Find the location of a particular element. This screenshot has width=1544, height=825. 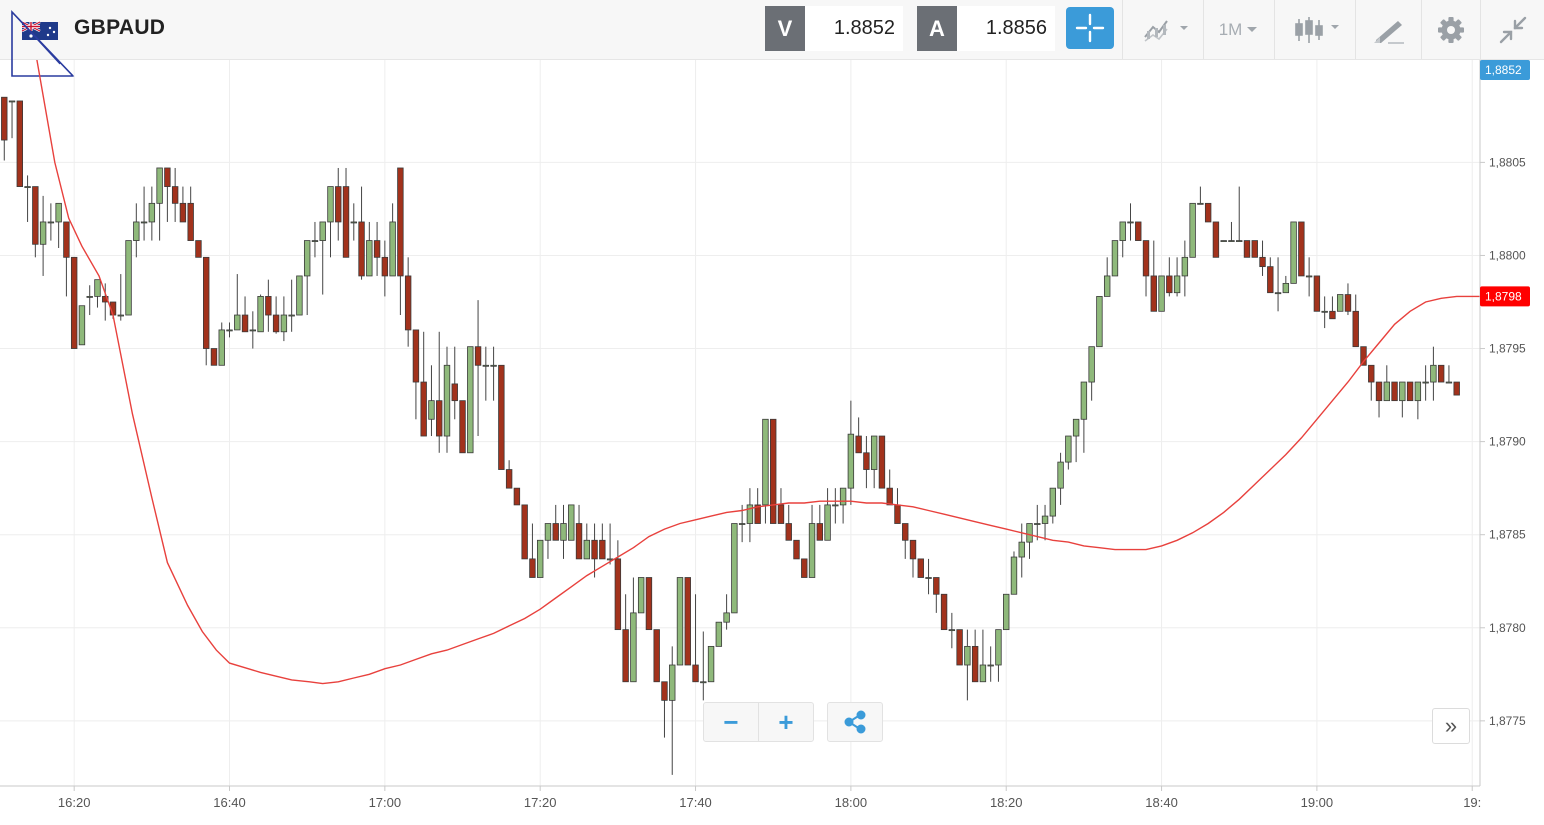

buy-quote-button: A 1.8856 is located at coordinates (986, 28).